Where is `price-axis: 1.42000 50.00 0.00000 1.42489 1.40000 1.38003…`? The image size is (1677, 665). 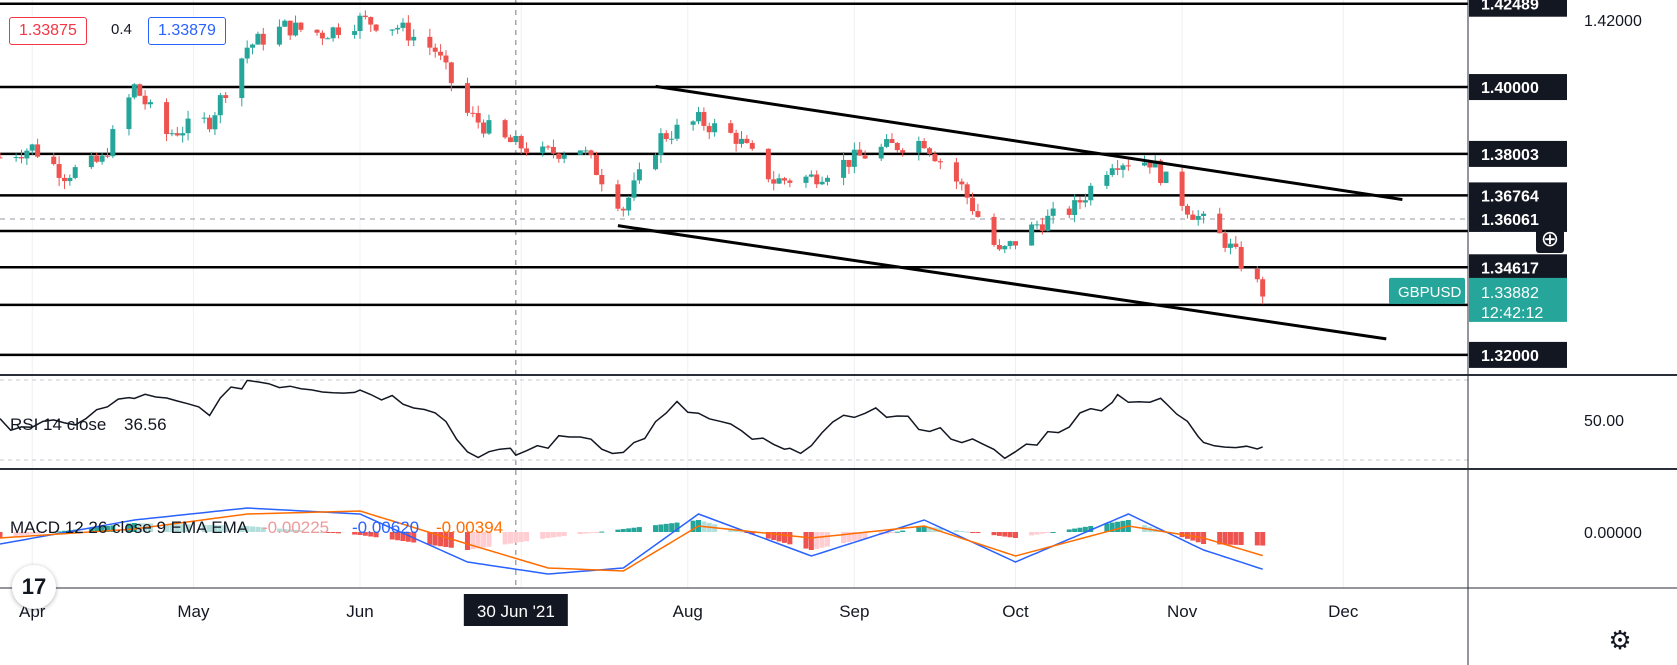 price-axis: 1.42000 50.00 0.00000 1.42489 1.40000 1.38003… is located at coordinates (1515, 271).